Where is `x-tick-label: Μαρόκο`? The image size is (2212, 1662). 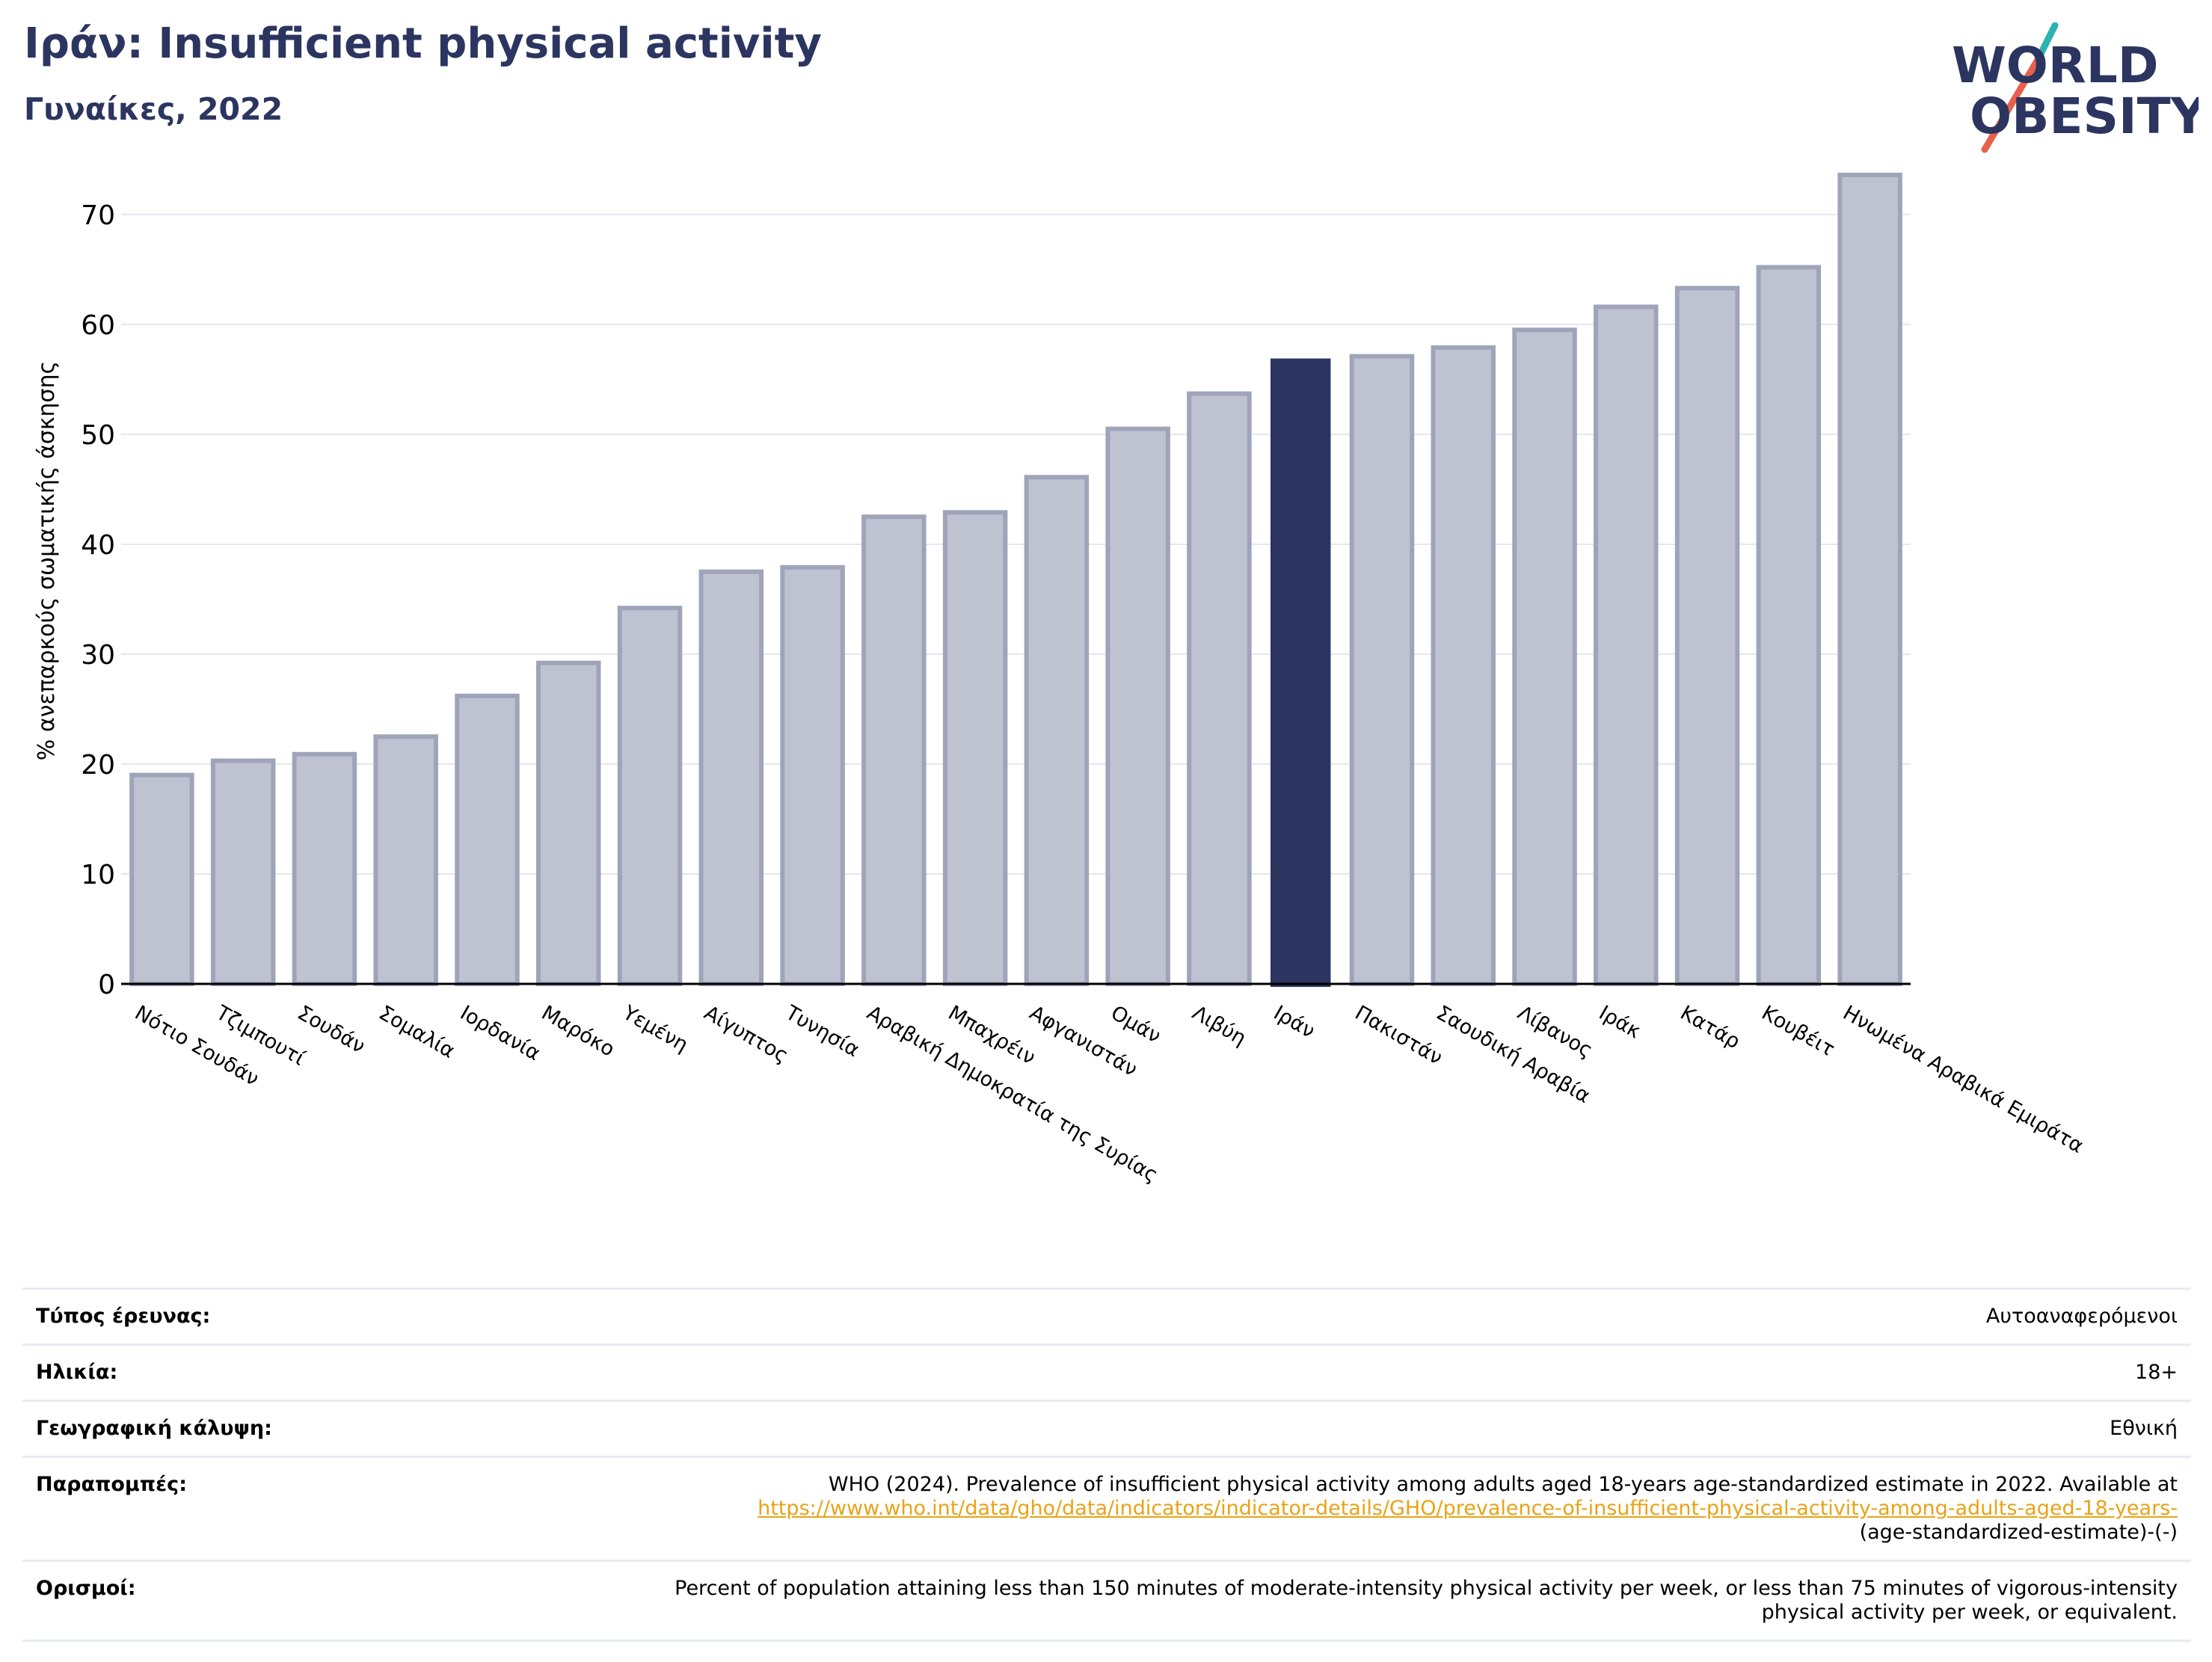 x-tick-label: Μαρόκο is located at coordinates (578, 1031).